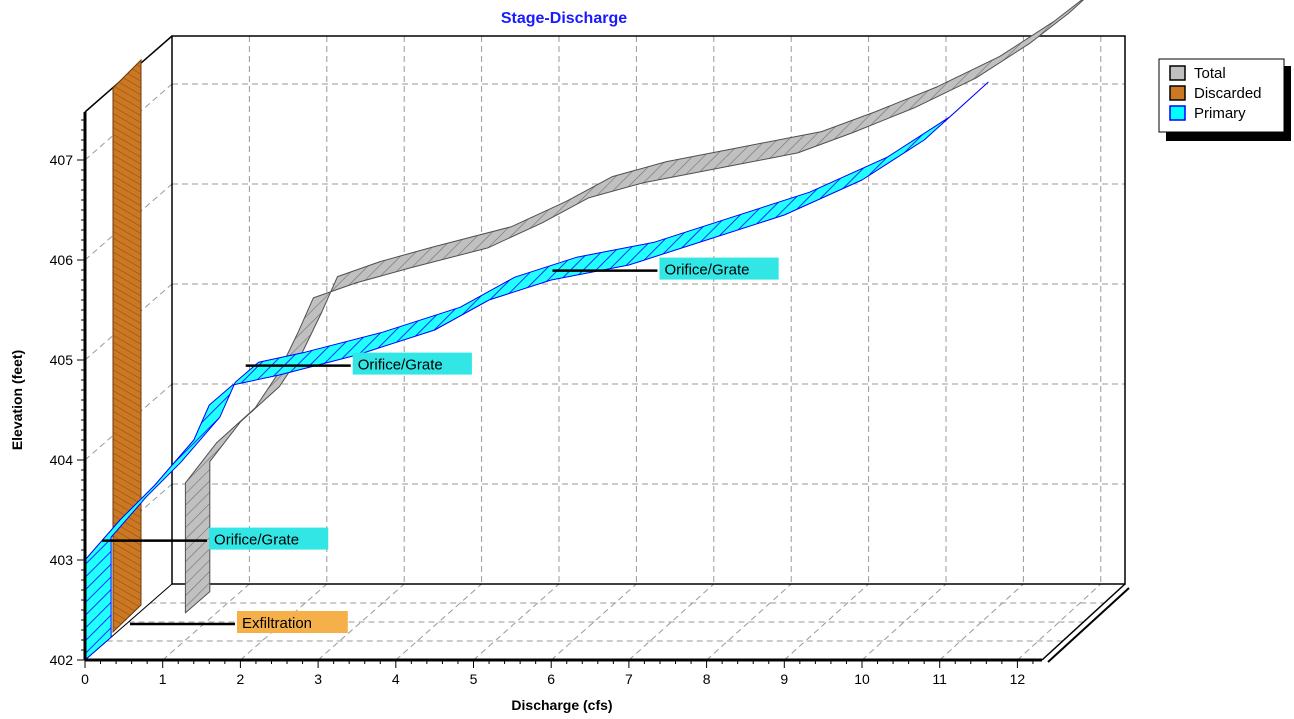 The width and height of the screenshot is (1294, 719). Describe the element at coordinates (62, 660) in the screenshot. I see `y-tick-label: 402` at that location.